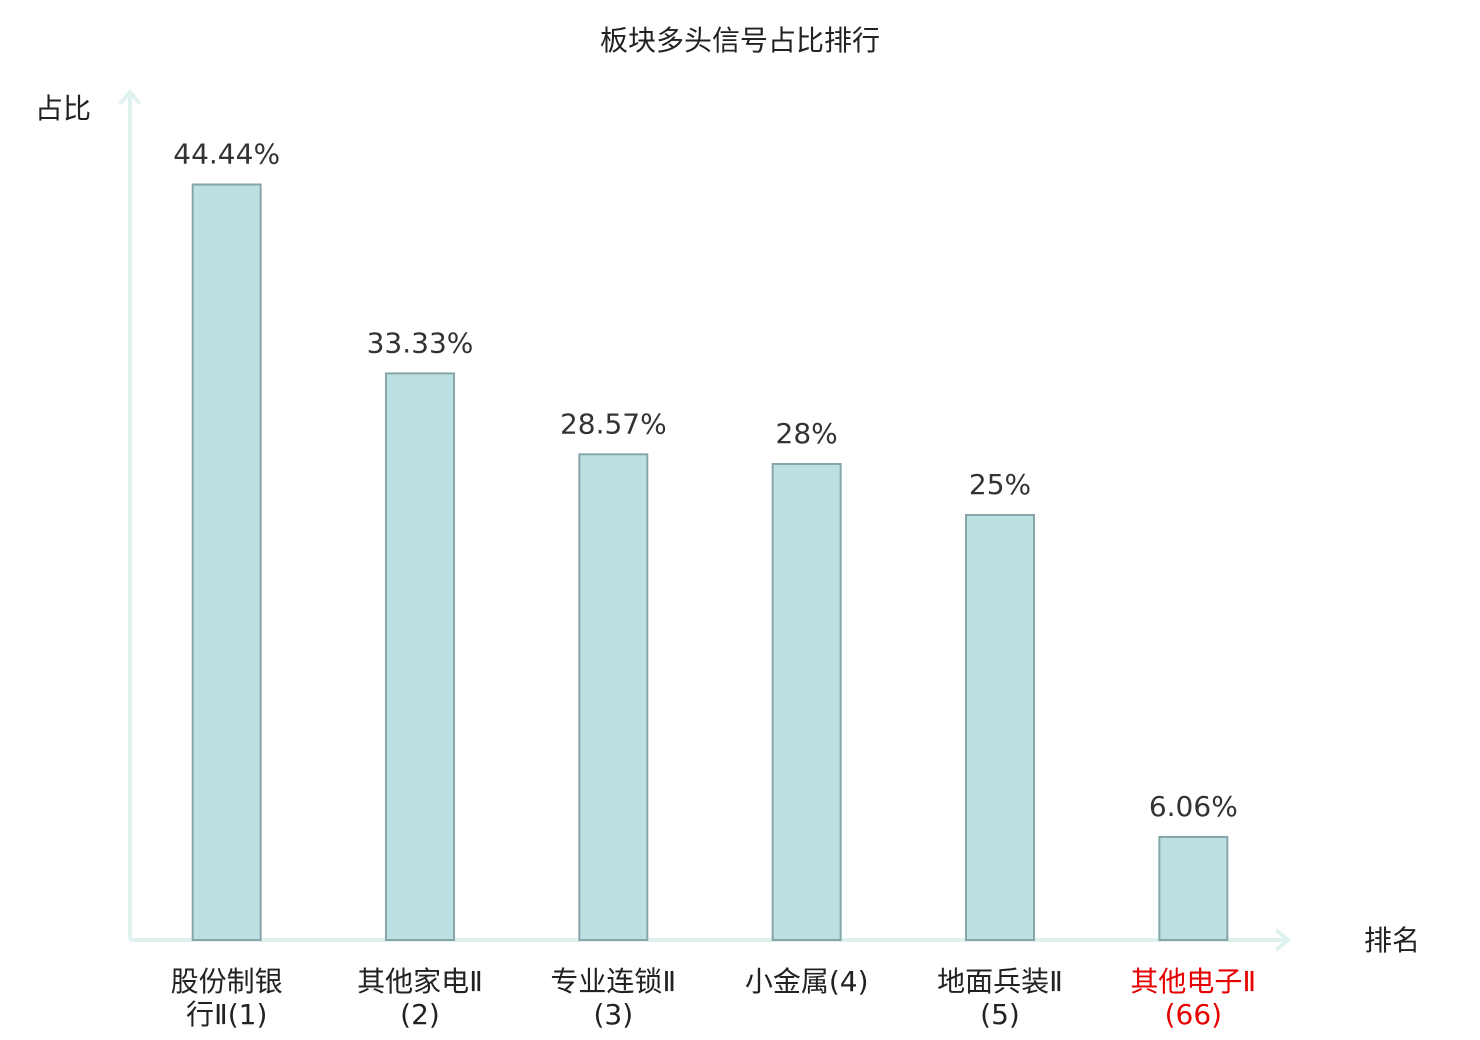 This screenshot has width=1480, height=1040. Describe the element at coordinates (1193, 998) in the screenshot. I see `x-tick-label: 其他电子Ⅱ (66)` at that location.